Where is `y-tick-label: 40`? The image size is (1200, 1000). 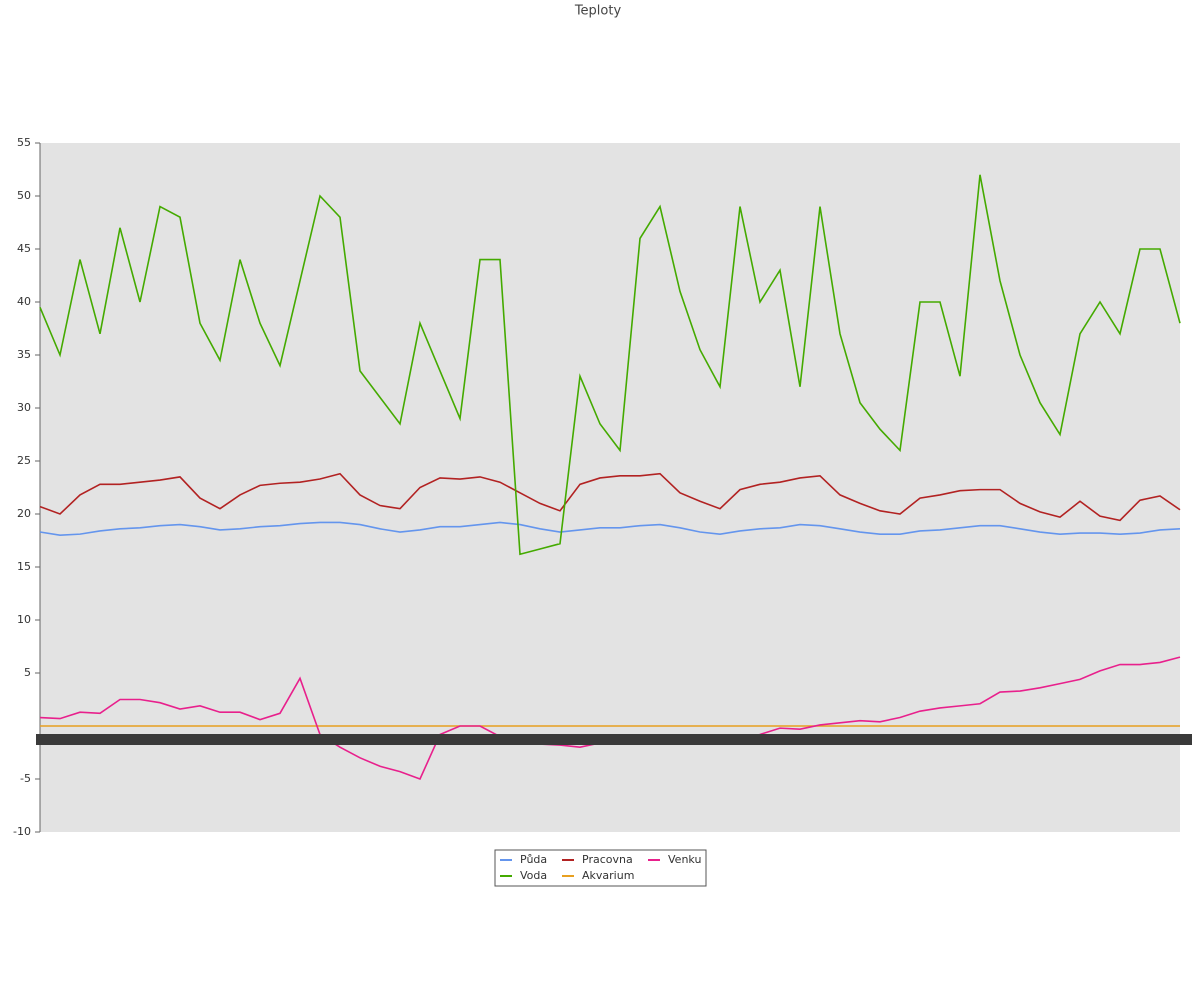
y-tick-label: 40 is located at coordinates (24, 301).